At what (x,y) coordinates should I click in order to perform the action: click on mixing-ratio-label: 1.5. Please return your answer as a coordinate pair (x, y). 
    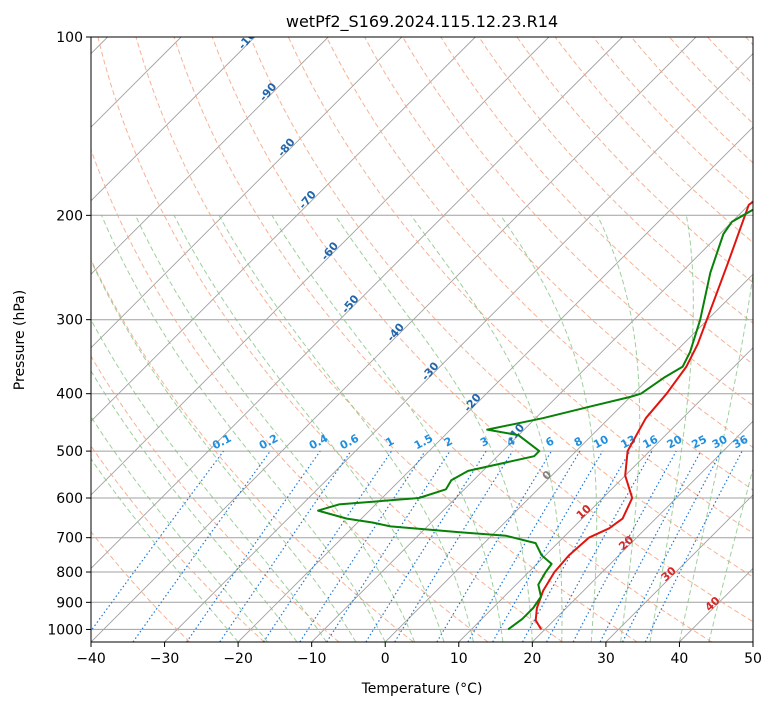
    Looking at the image, I should click on (423, 442).